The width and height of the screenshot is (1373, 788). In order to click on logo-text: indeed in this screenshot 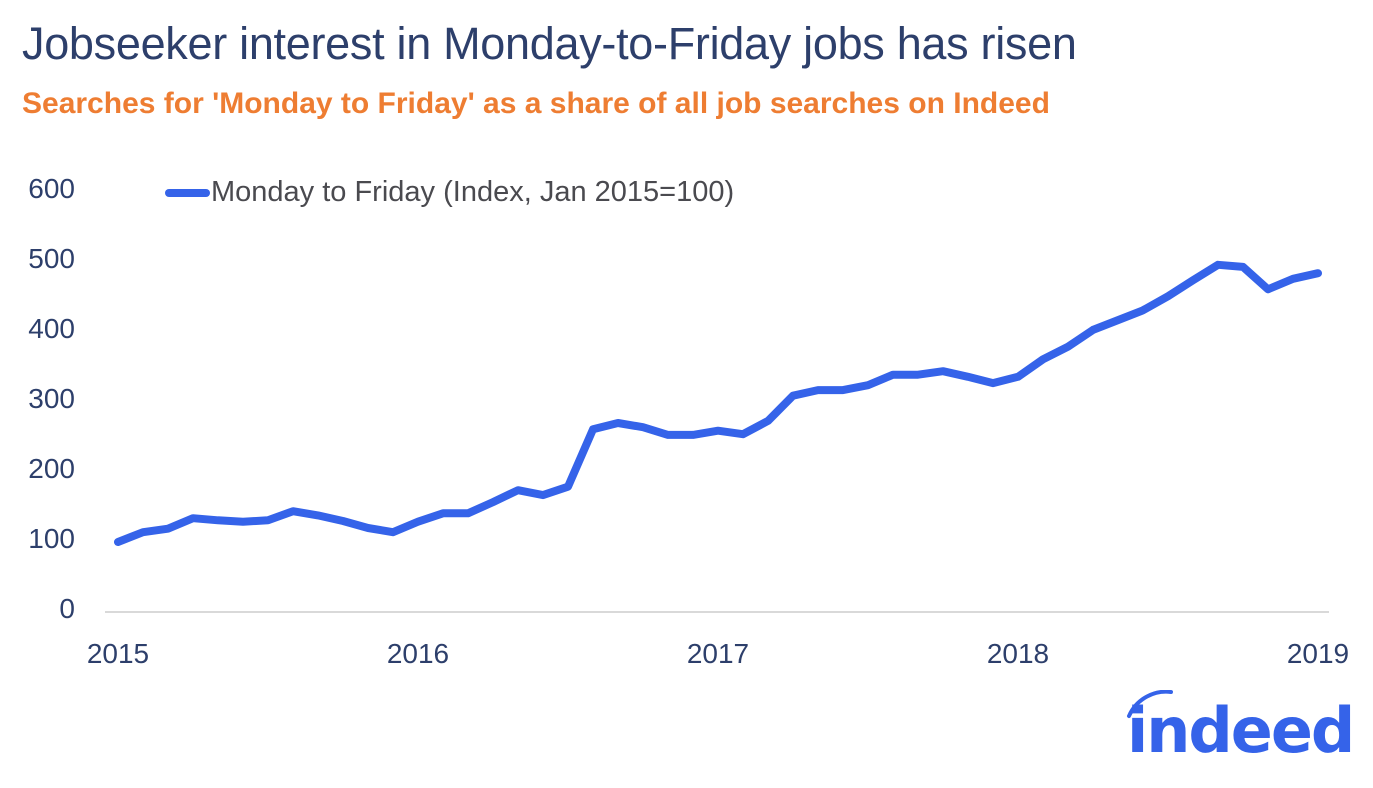, I will do `click(1240, 727)`.